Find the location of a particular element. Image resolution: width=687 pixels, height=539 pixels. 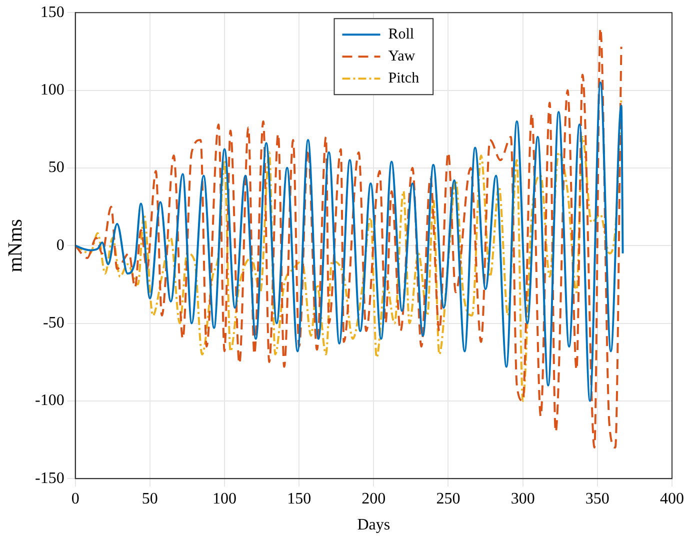

x-tick-label: 200 is located at coordinates (374, 499).